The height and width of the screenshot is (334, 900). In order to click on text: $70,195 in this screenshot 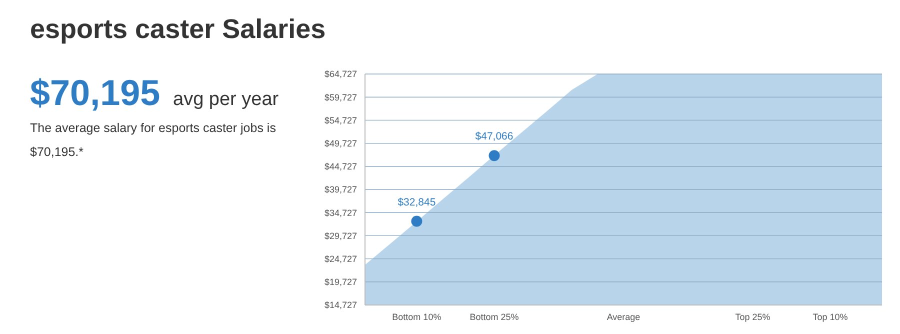, I will do `click(95, 92)`.